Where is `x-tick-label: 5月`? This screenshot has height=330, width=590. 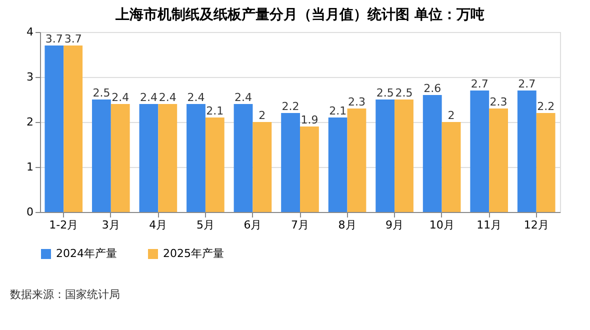 x-tick-label: 5月 is located at coordinates (205, 225).